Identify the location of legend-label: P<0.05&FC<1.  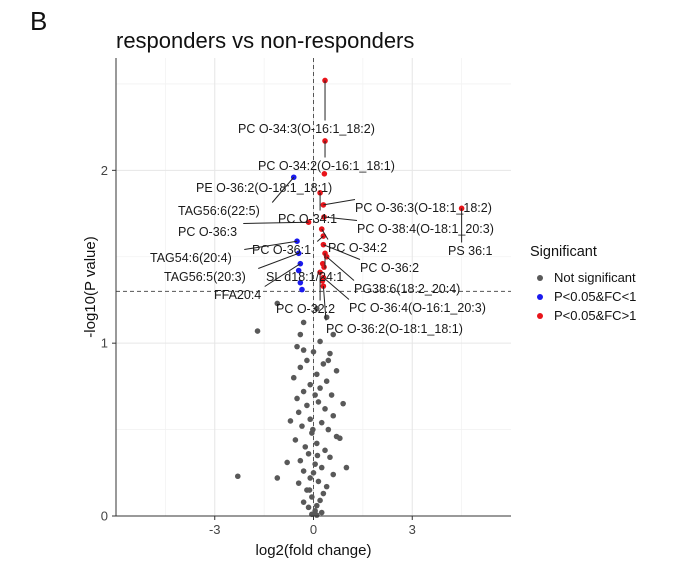
(595, 296).